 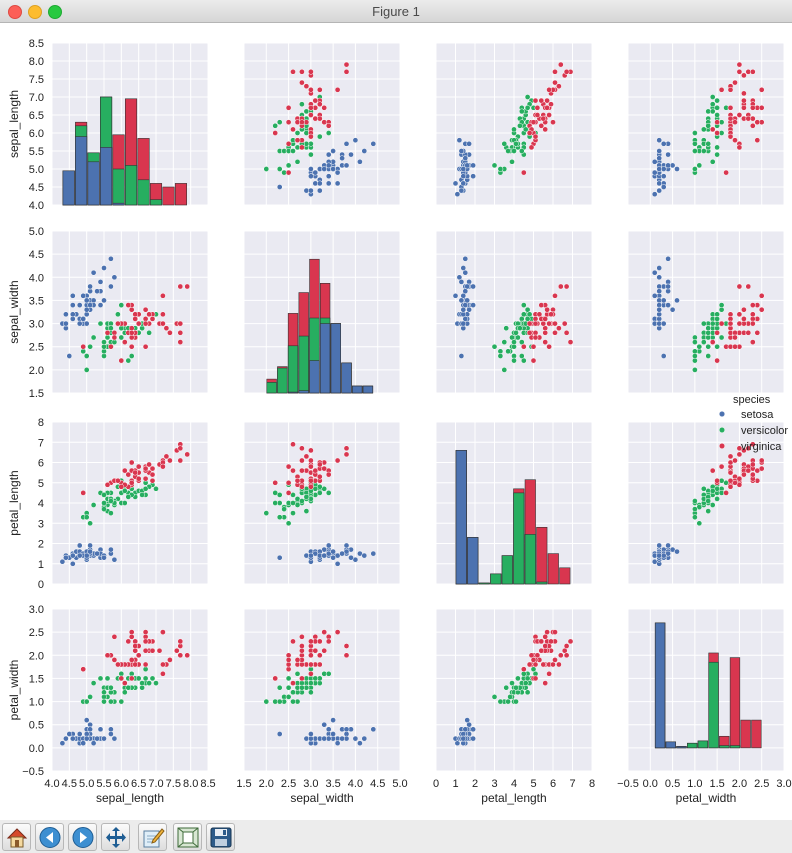 What do you see at coordinates (55, 12) in the screenshot?
I see `maximize-window-button` at bounding box center [55, 12].